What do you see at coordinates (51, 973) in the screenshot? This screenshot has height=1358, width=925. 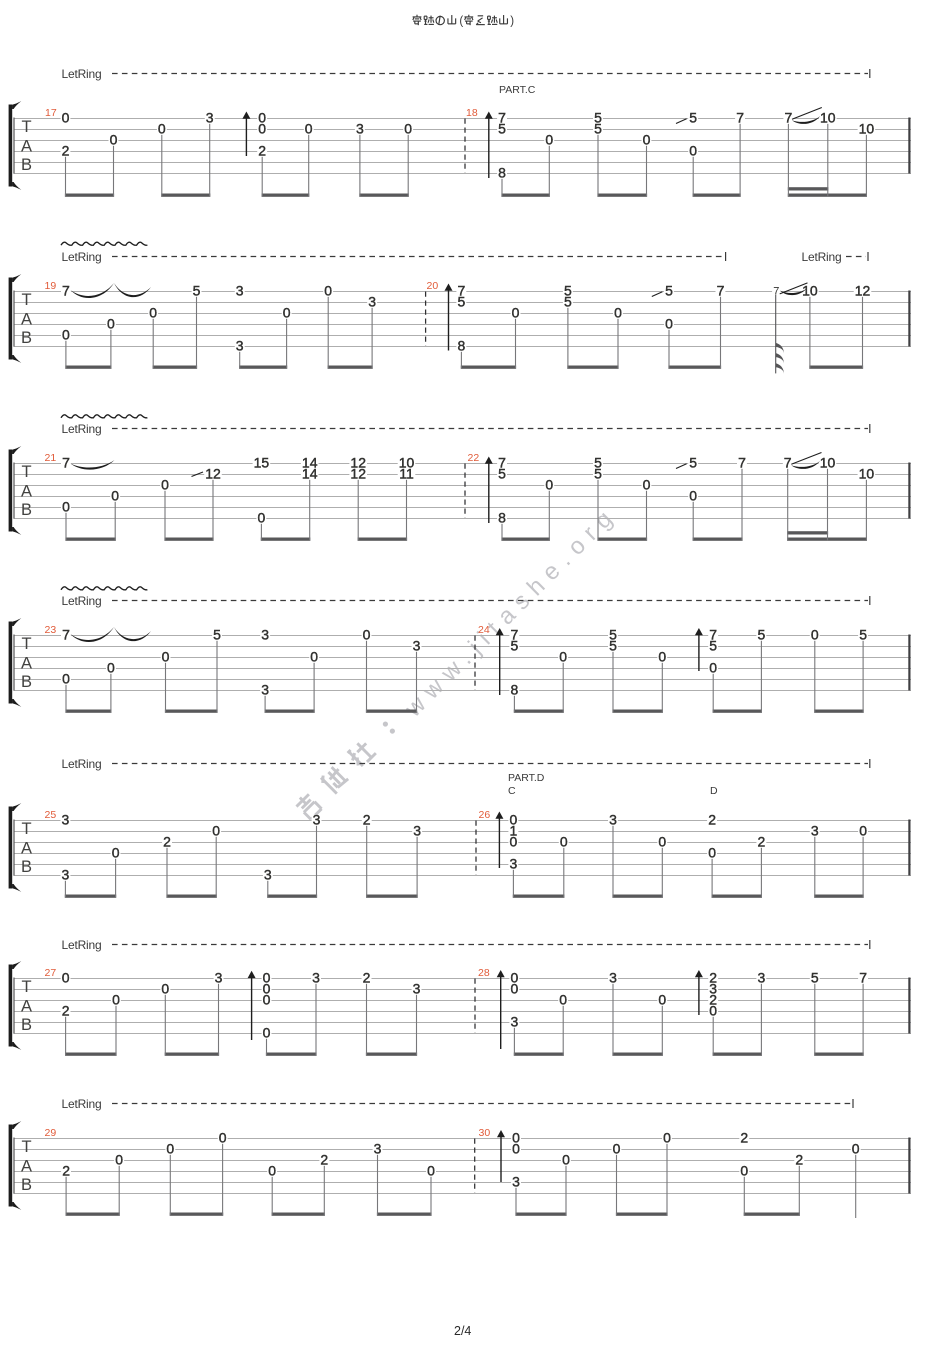 I see `svg-text: 27` at bounding box center [51, 973].